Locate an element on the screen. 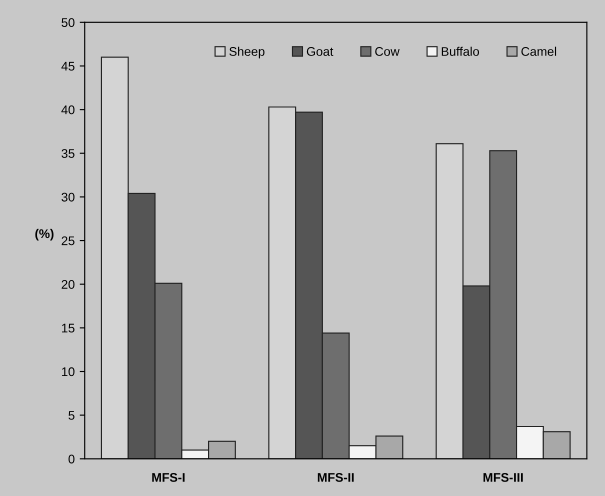 The height and width of the screenshot is (496, 605). y-axis-title: (%) is located at coordinates (44, 234).